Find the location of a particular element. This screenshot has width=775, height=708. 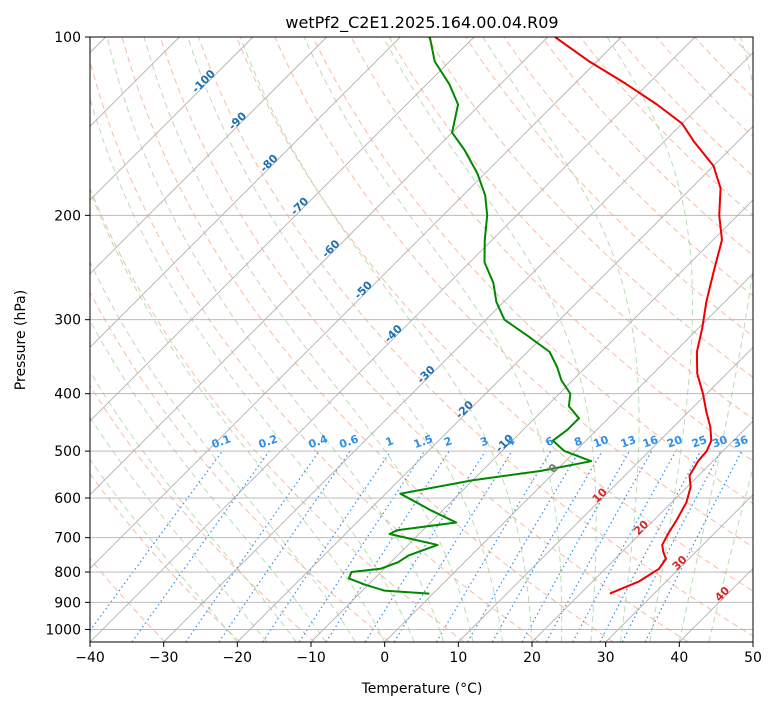

mixing-ratio-label: 6 is located at coordinates (550, 441).